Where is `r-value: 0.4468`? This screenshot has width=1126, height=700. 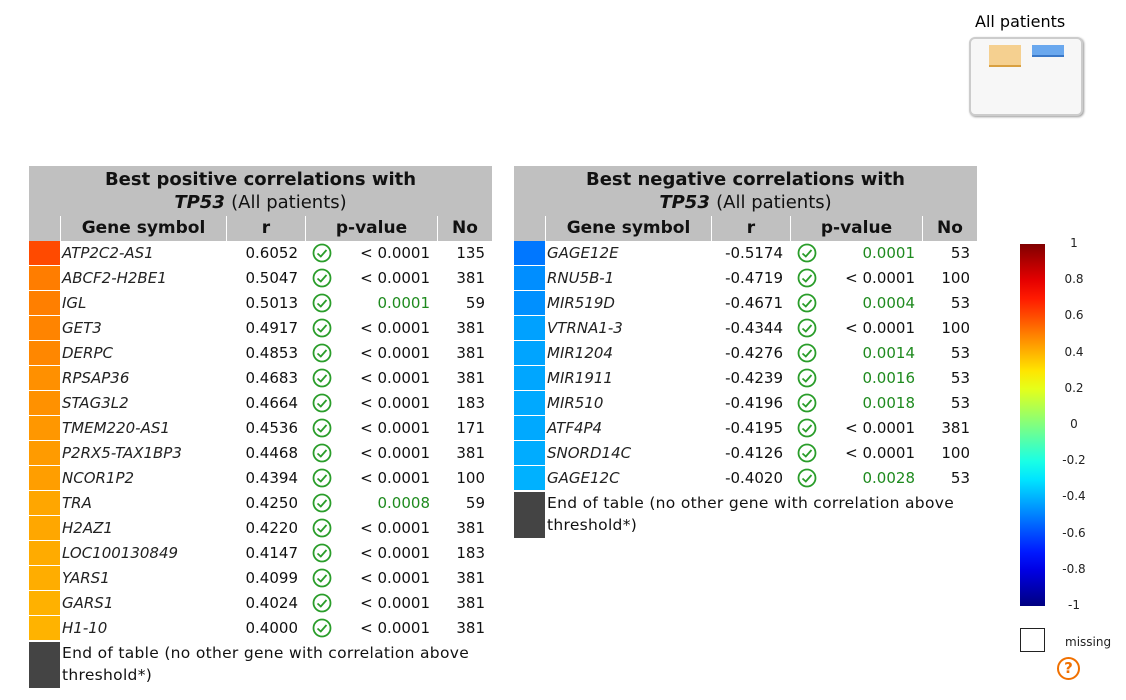 r-value: 0.4468 is located at coordinates (272, 453).